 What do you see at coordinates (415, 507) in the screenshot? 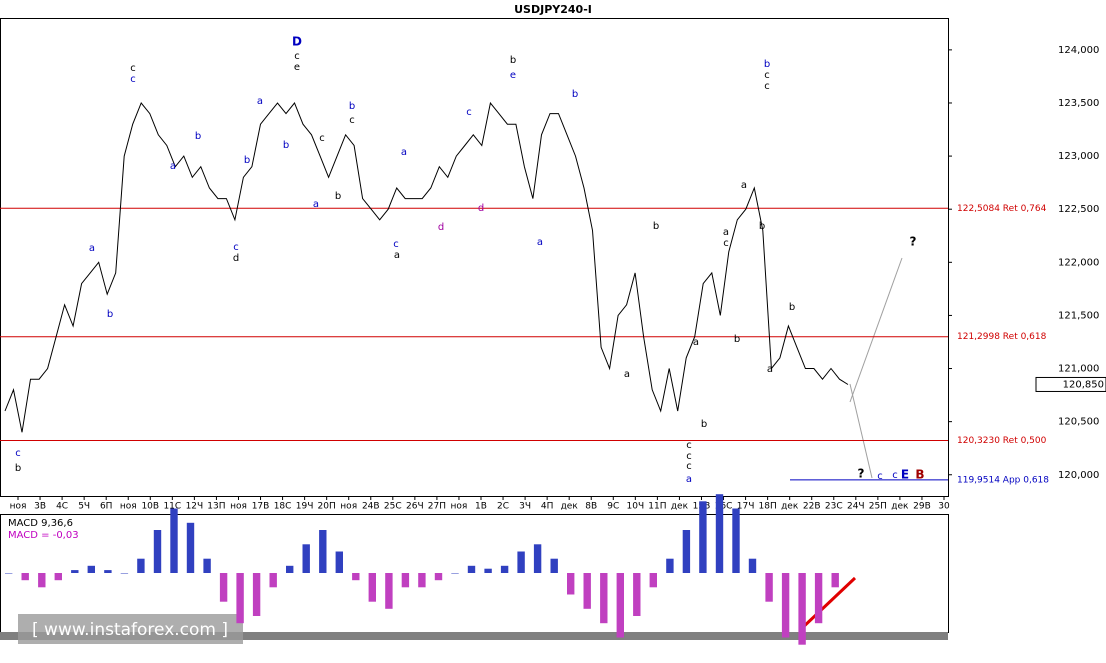
I see `x-tick-label: 26Ч` at bounding box center [415, 507].